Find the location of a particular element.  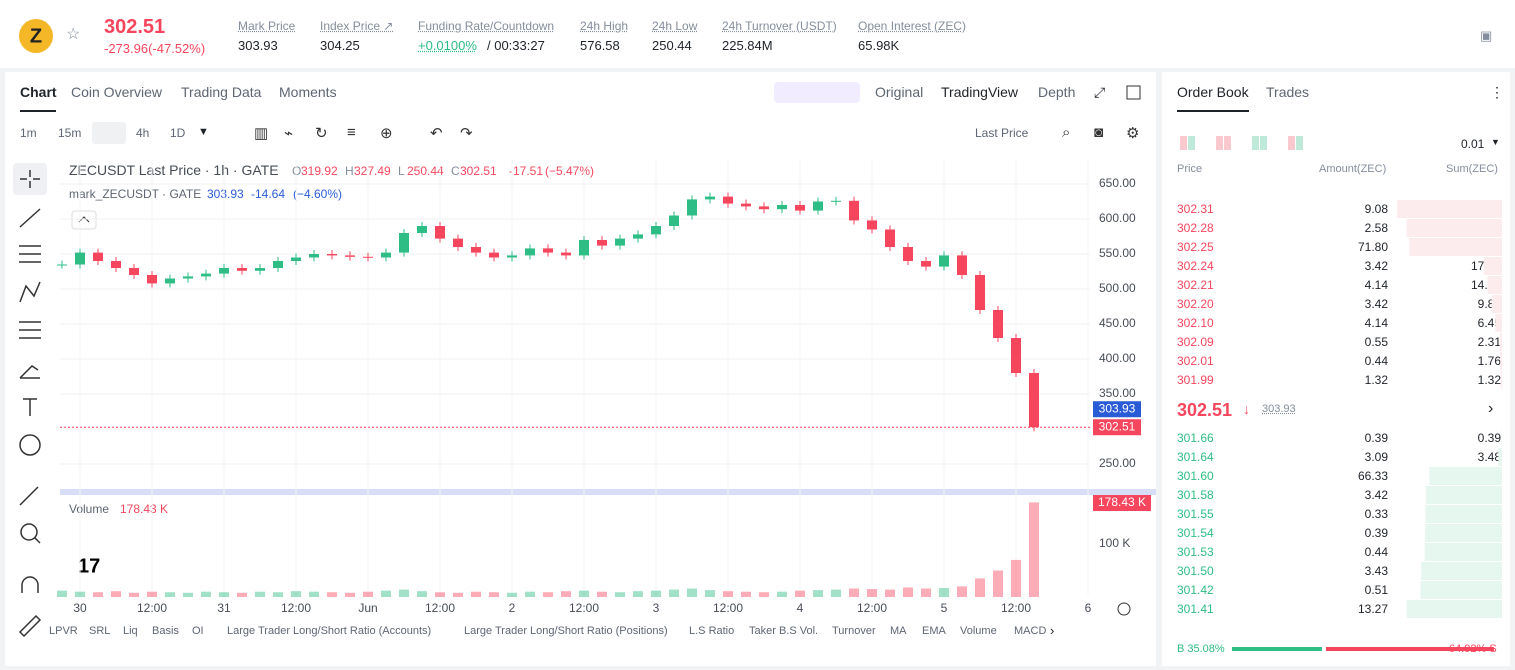

stat-label: 24h Low is located at coordinates (675, 26).